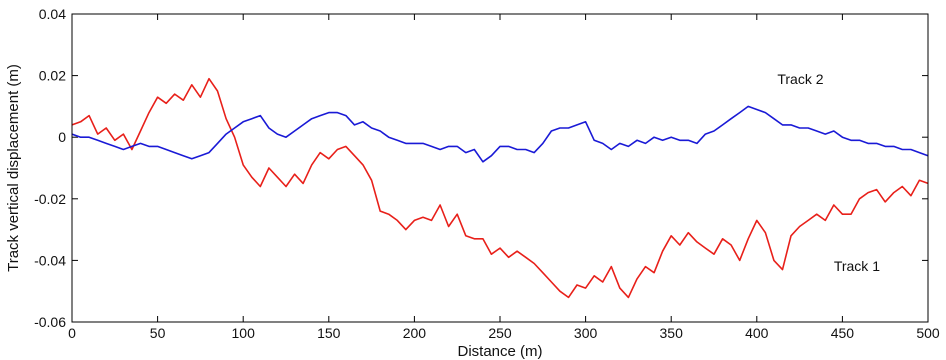 The width and height of the screenshot is (946, 360). What do you see at coordinates (158, 333) in the screenshot?
I see `x-tick-label: 50` at bounding box center [158, 333].